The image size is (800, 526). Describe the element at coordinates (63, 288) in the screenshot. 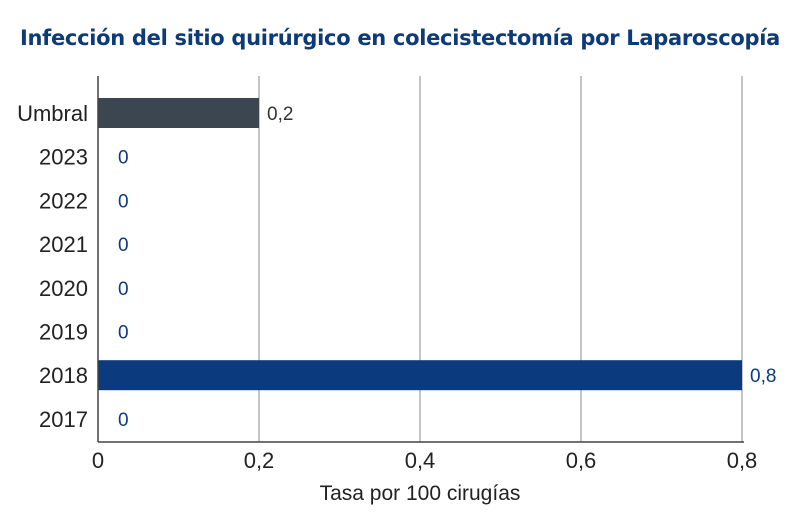

I see `category-label: 2020` at that location.